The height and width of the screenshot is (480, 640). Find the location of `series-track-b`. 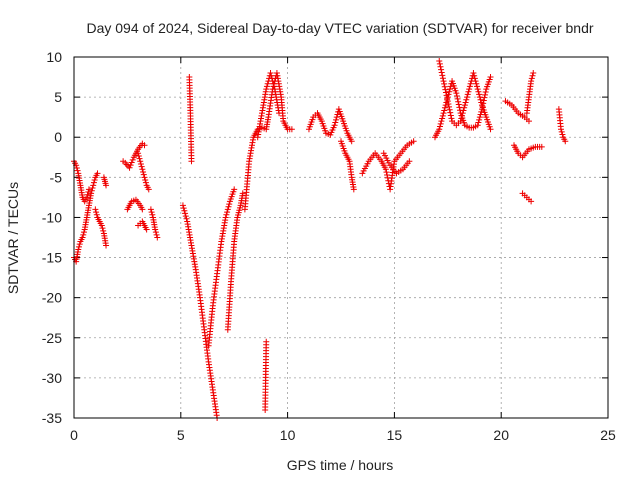

series-track-b is located at coordinates (86, 217).